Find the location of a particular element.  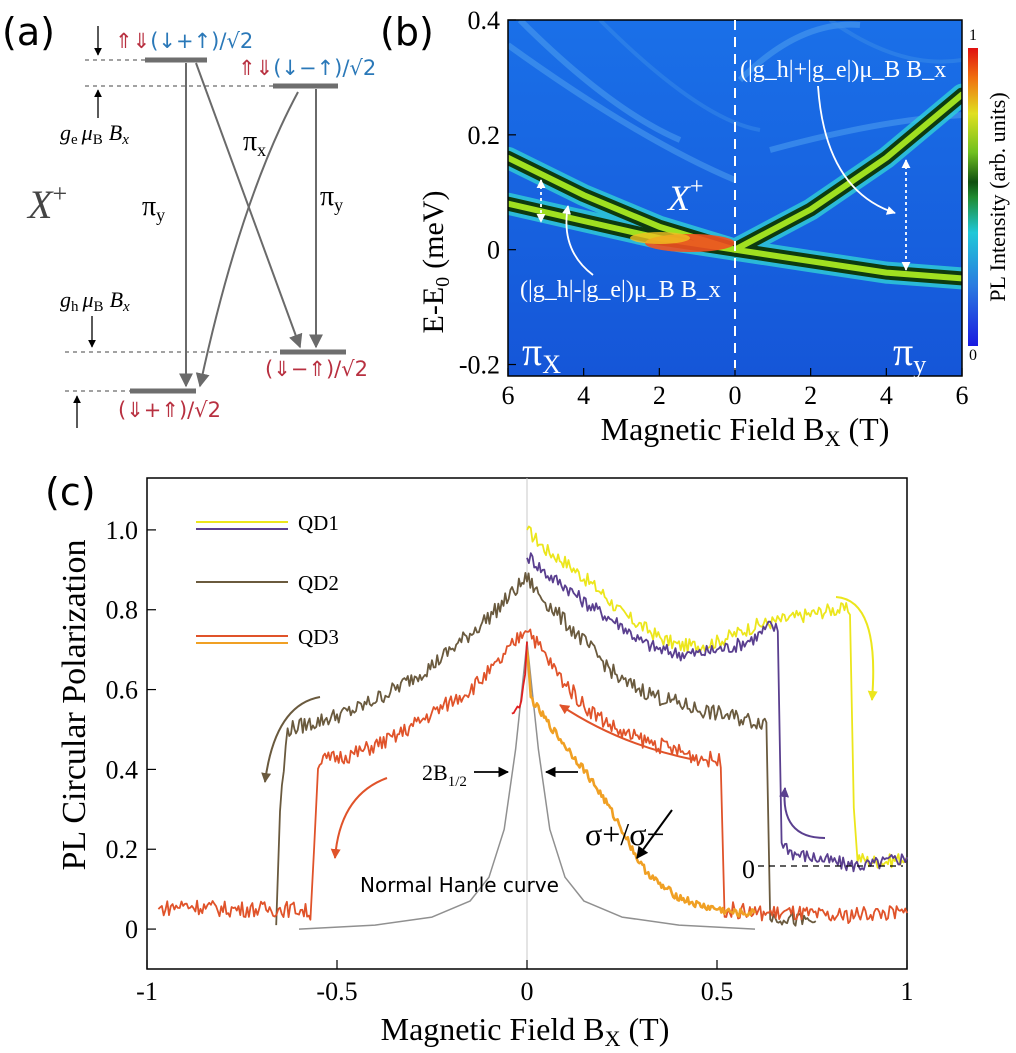

zero-label: 0 is located at coordinates (748, 869).